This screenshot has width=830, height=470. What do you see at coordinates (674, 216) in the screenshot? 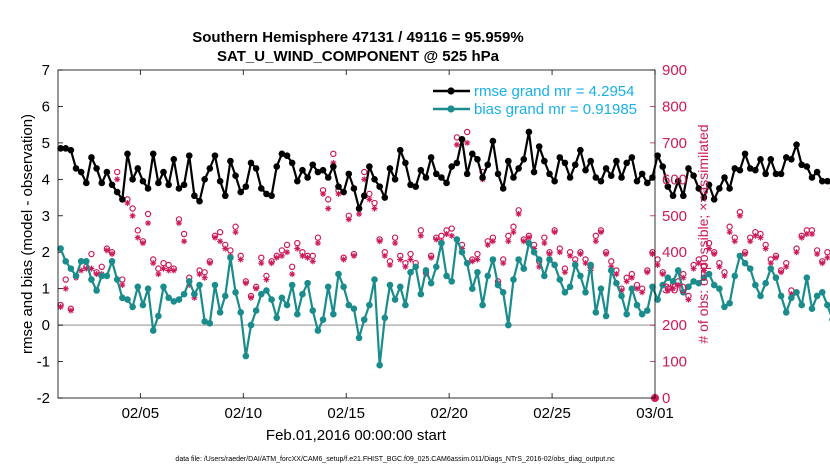
I see `right-y-tick-label: 500` at bounding box center [674, 216].